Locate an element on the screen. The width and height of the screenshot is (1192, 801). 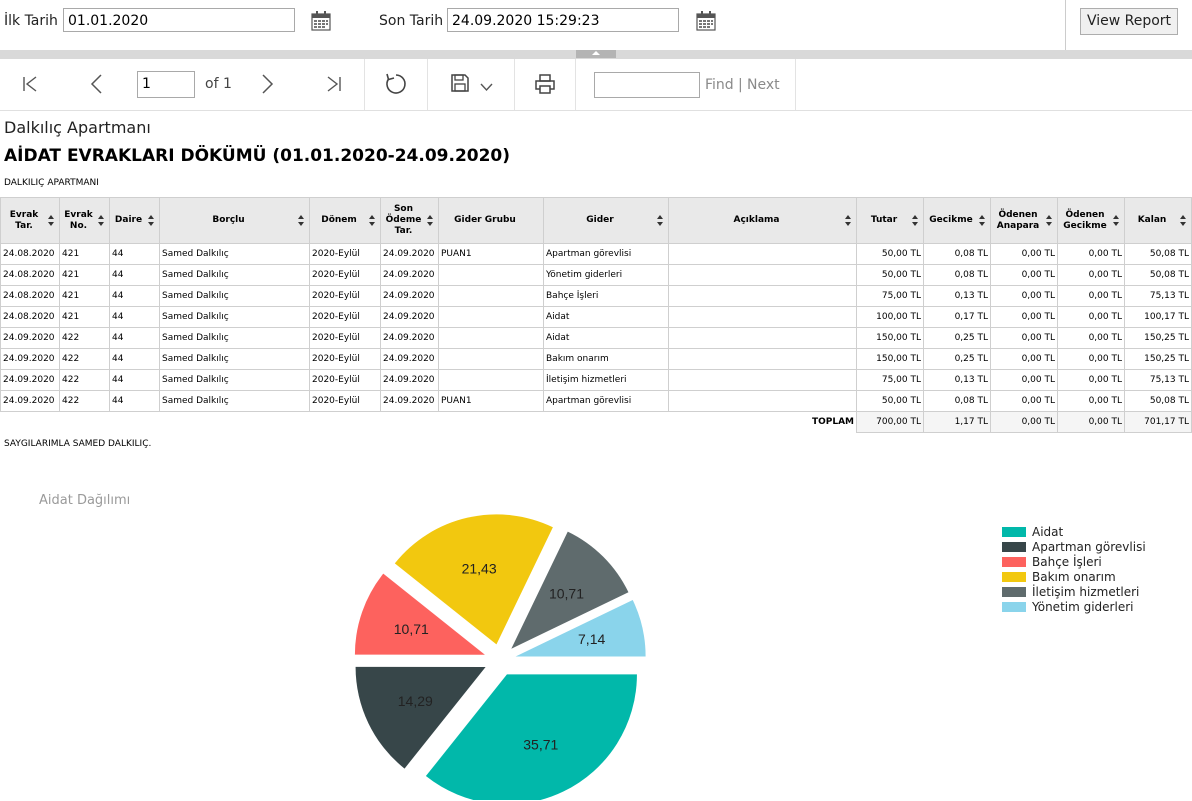
table-cell: 421 is located at coordinates (84, 317).